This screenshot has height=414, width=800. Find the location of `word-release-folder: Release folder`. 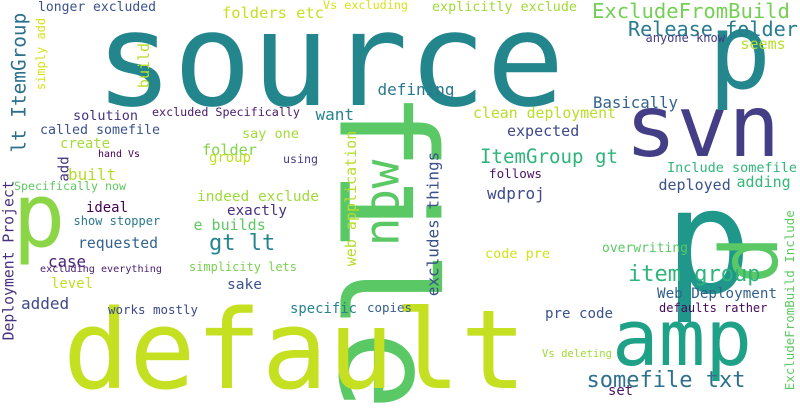

word-release-folder: Release folder is located at coordinates (713, 29).